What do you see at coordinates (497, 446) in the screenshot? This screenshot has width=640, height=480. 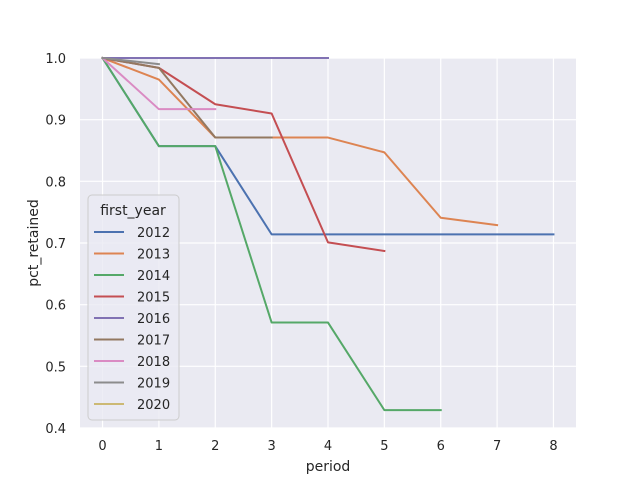 I see `x-tick-label: 7` at bounding box center [497, 446].